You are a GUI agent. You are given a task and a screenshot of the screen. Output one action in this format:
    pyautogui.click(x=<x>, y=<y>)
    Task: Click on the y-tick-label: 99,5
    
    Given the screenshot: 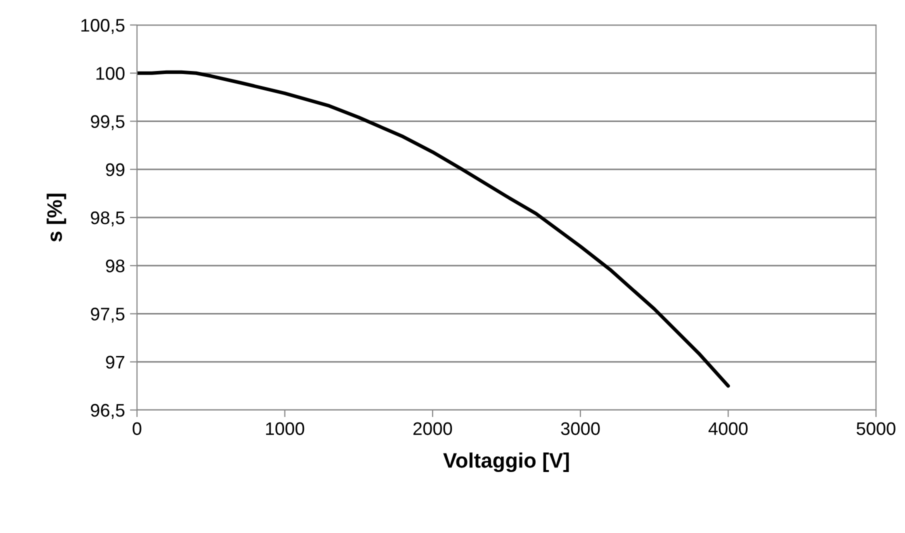 What is the action you would take?
    pyautogui.click(x=107, y=122)
    